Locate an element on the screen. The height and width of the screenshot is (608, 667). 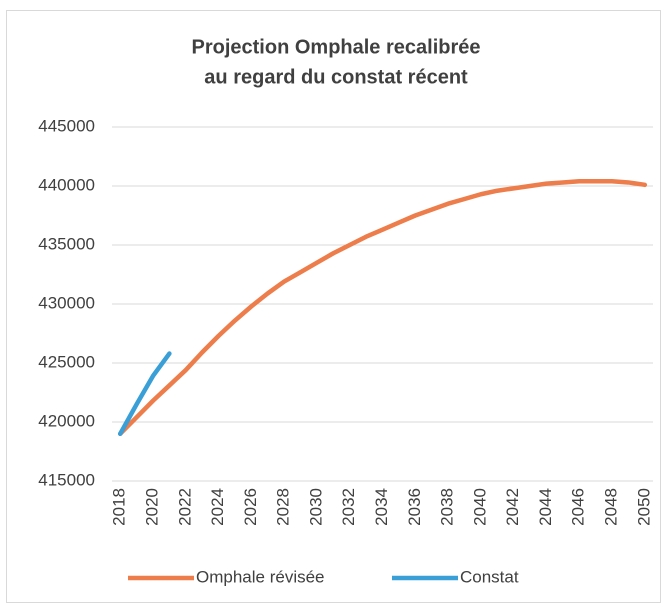
y-tick-label: 415000 is located at coordinates (66, 479).